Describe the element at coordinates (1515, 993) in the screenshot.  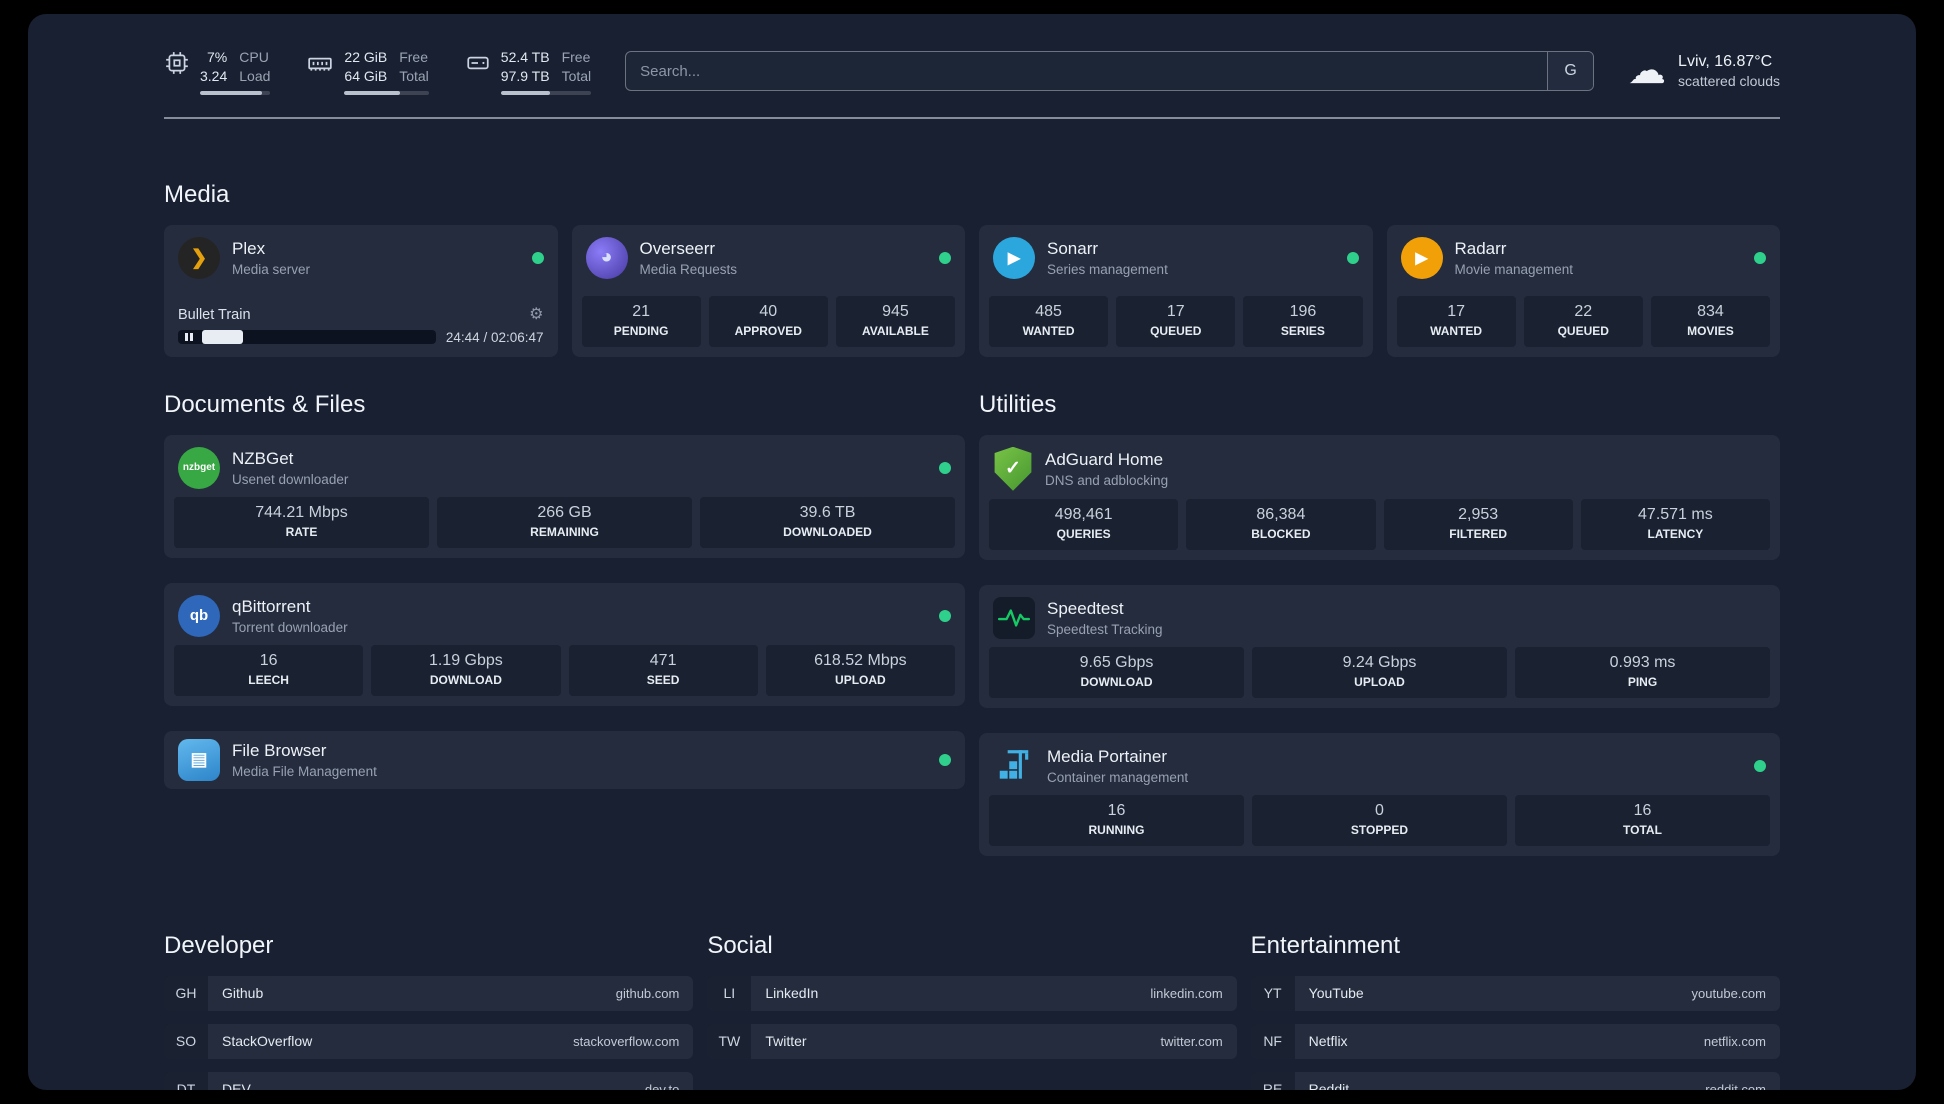
I see `bookmark-youtube: YT YouTube youtube.com` at that location.